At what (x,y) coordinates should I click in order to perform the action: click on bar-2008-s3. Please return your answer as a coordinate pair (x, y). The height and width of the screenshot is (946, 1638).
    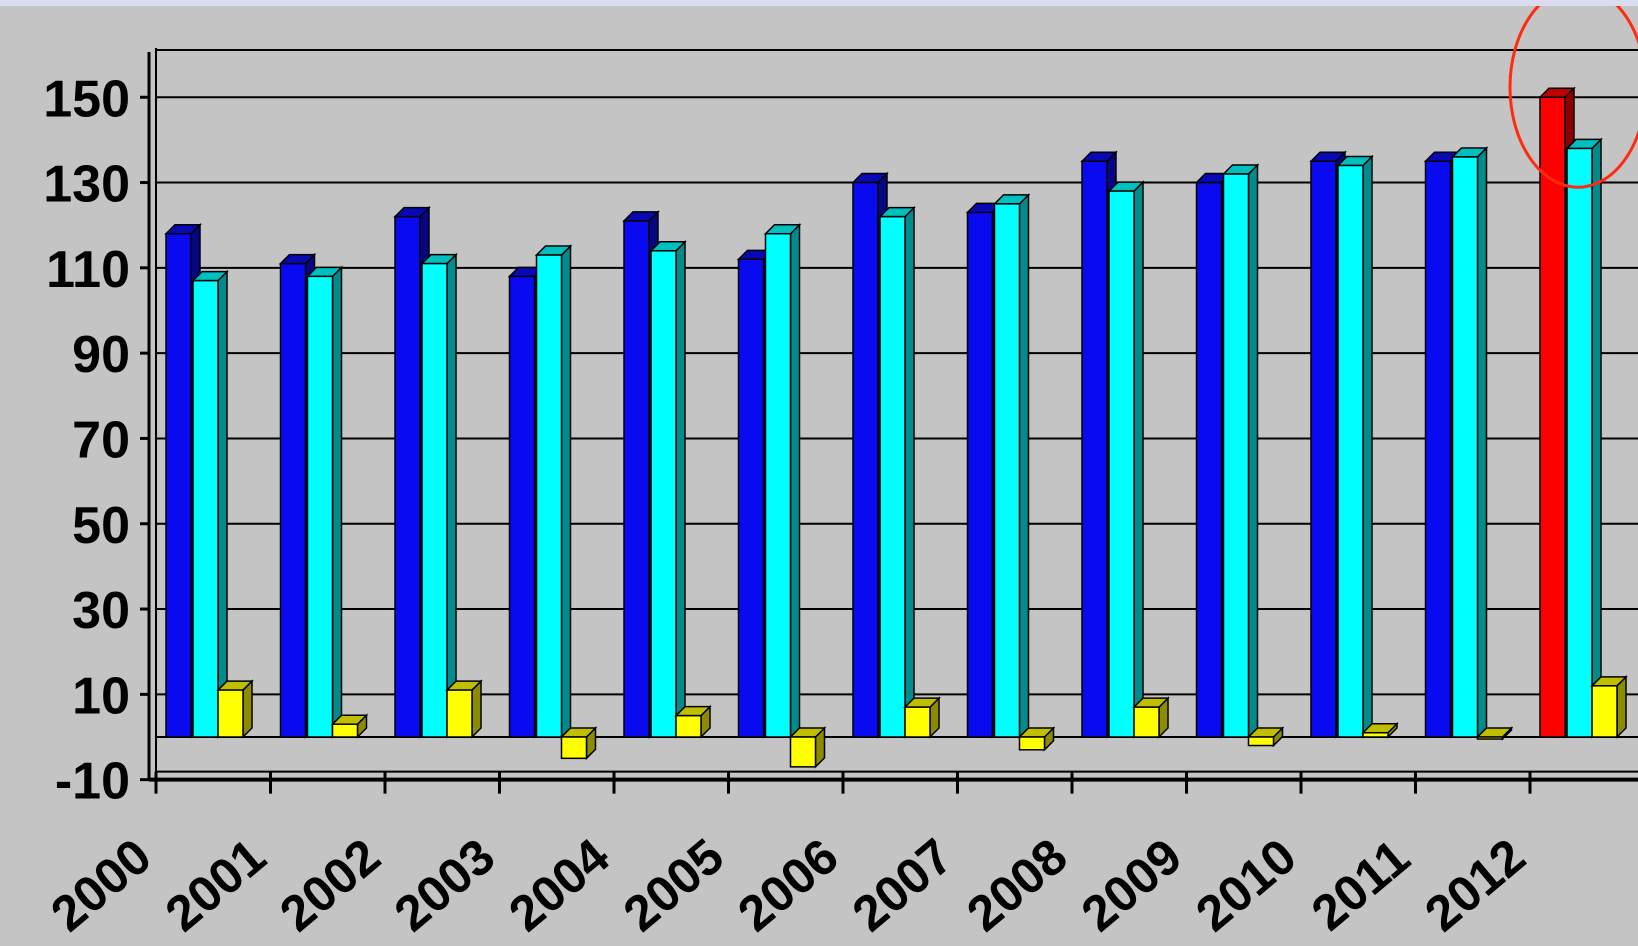
    Looking at the image, I should click on (1151, 717).